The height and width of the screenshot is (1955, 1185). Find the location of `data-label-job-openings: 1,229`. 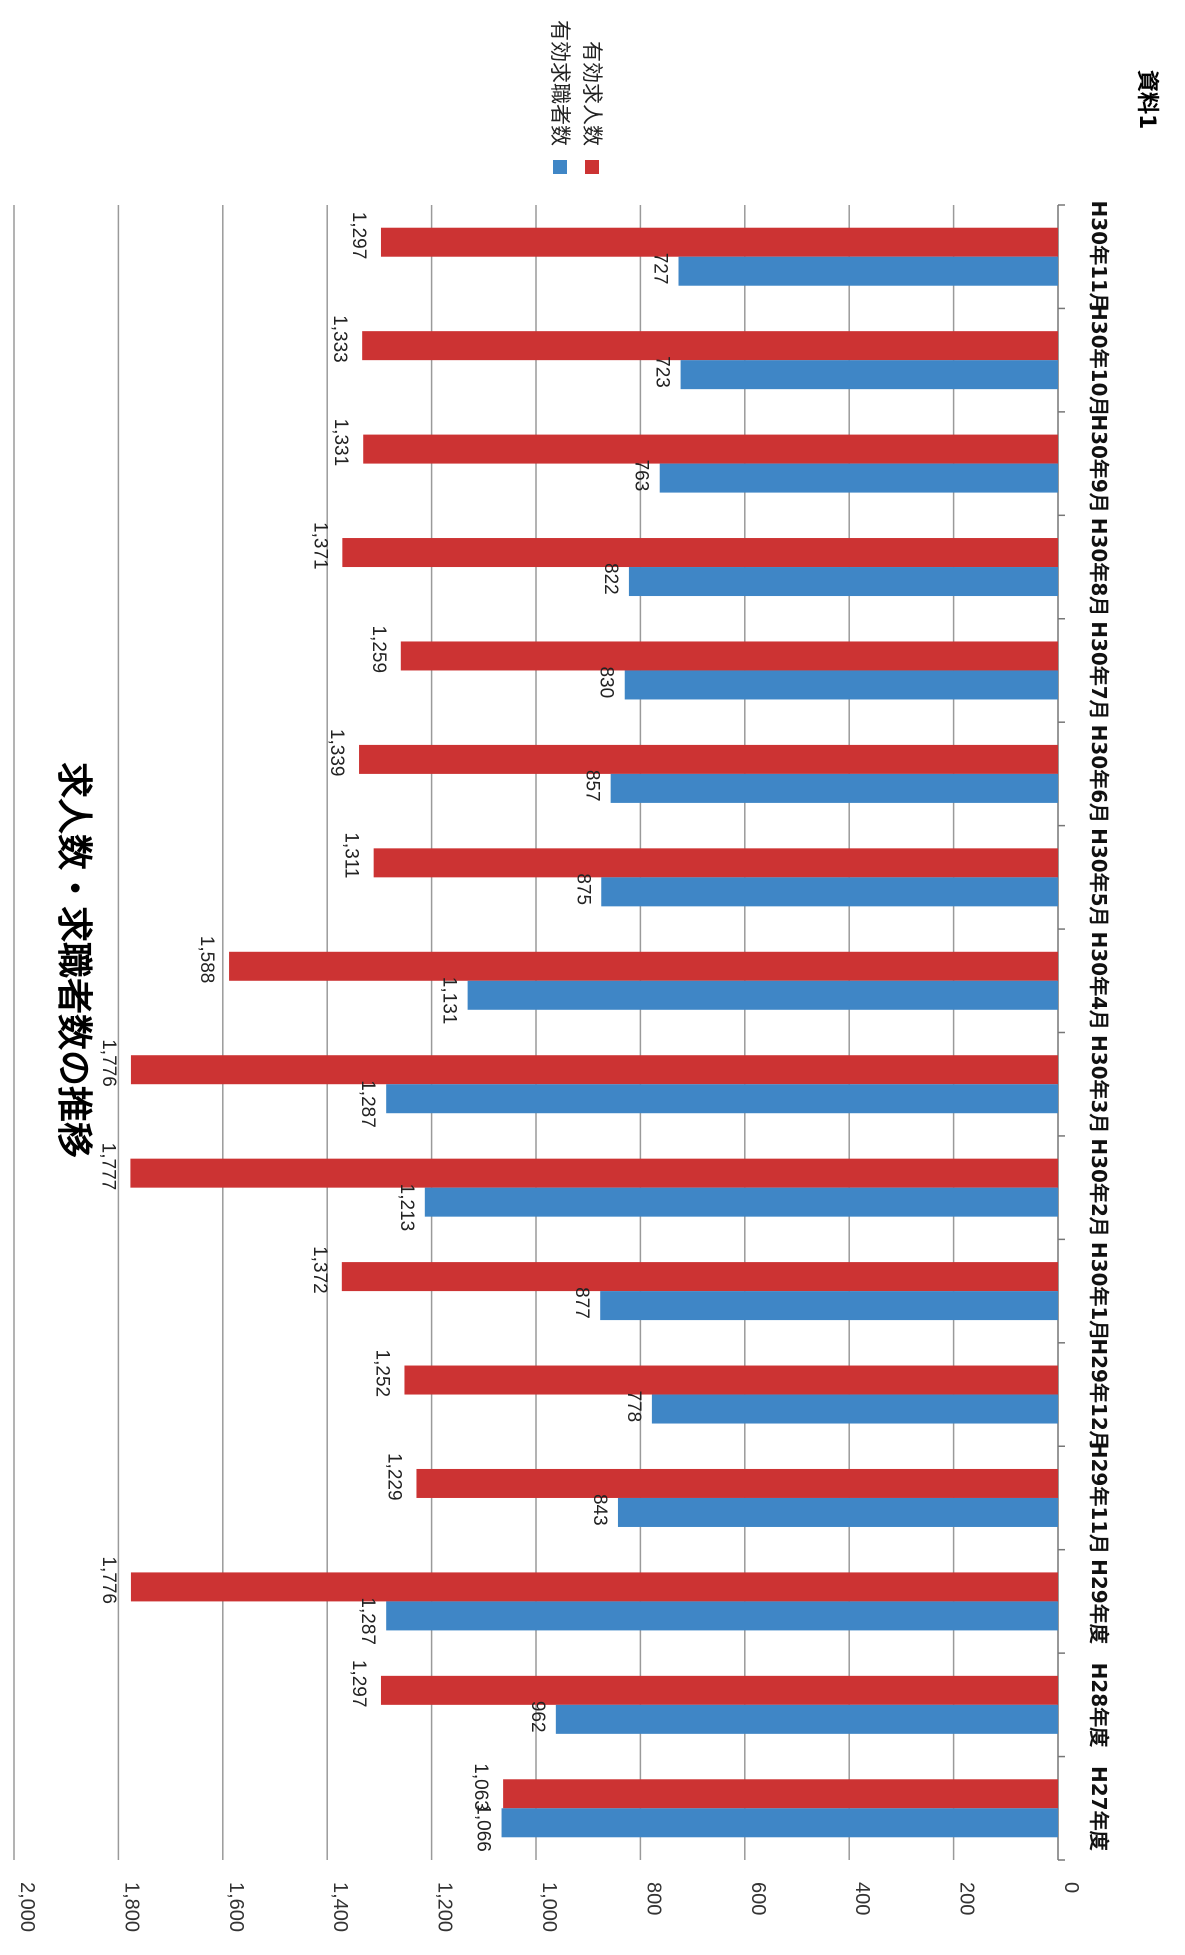

data-label-job-openings: 1,229 is located at coordinates (393, 1477).